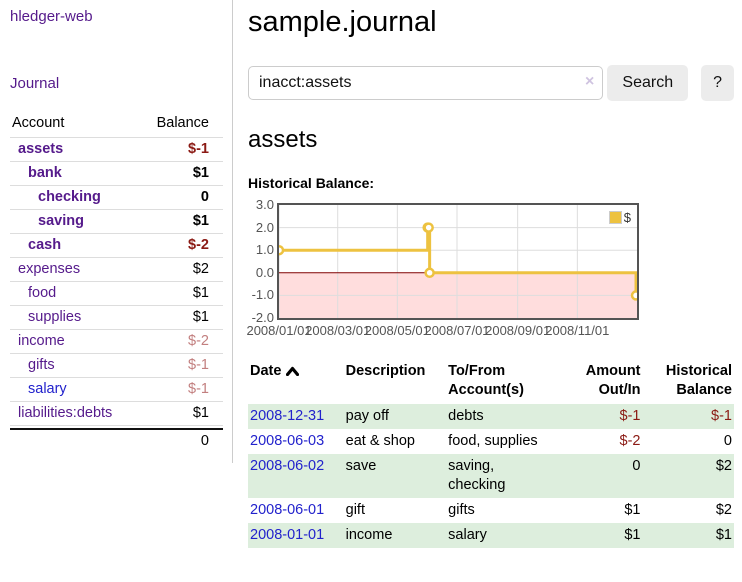 This screenshot has width=742, height=582. Describe the element at coordinates (287, 466) in the screenshot. I see `transaction-date-link: 2008-06-02` at that location.